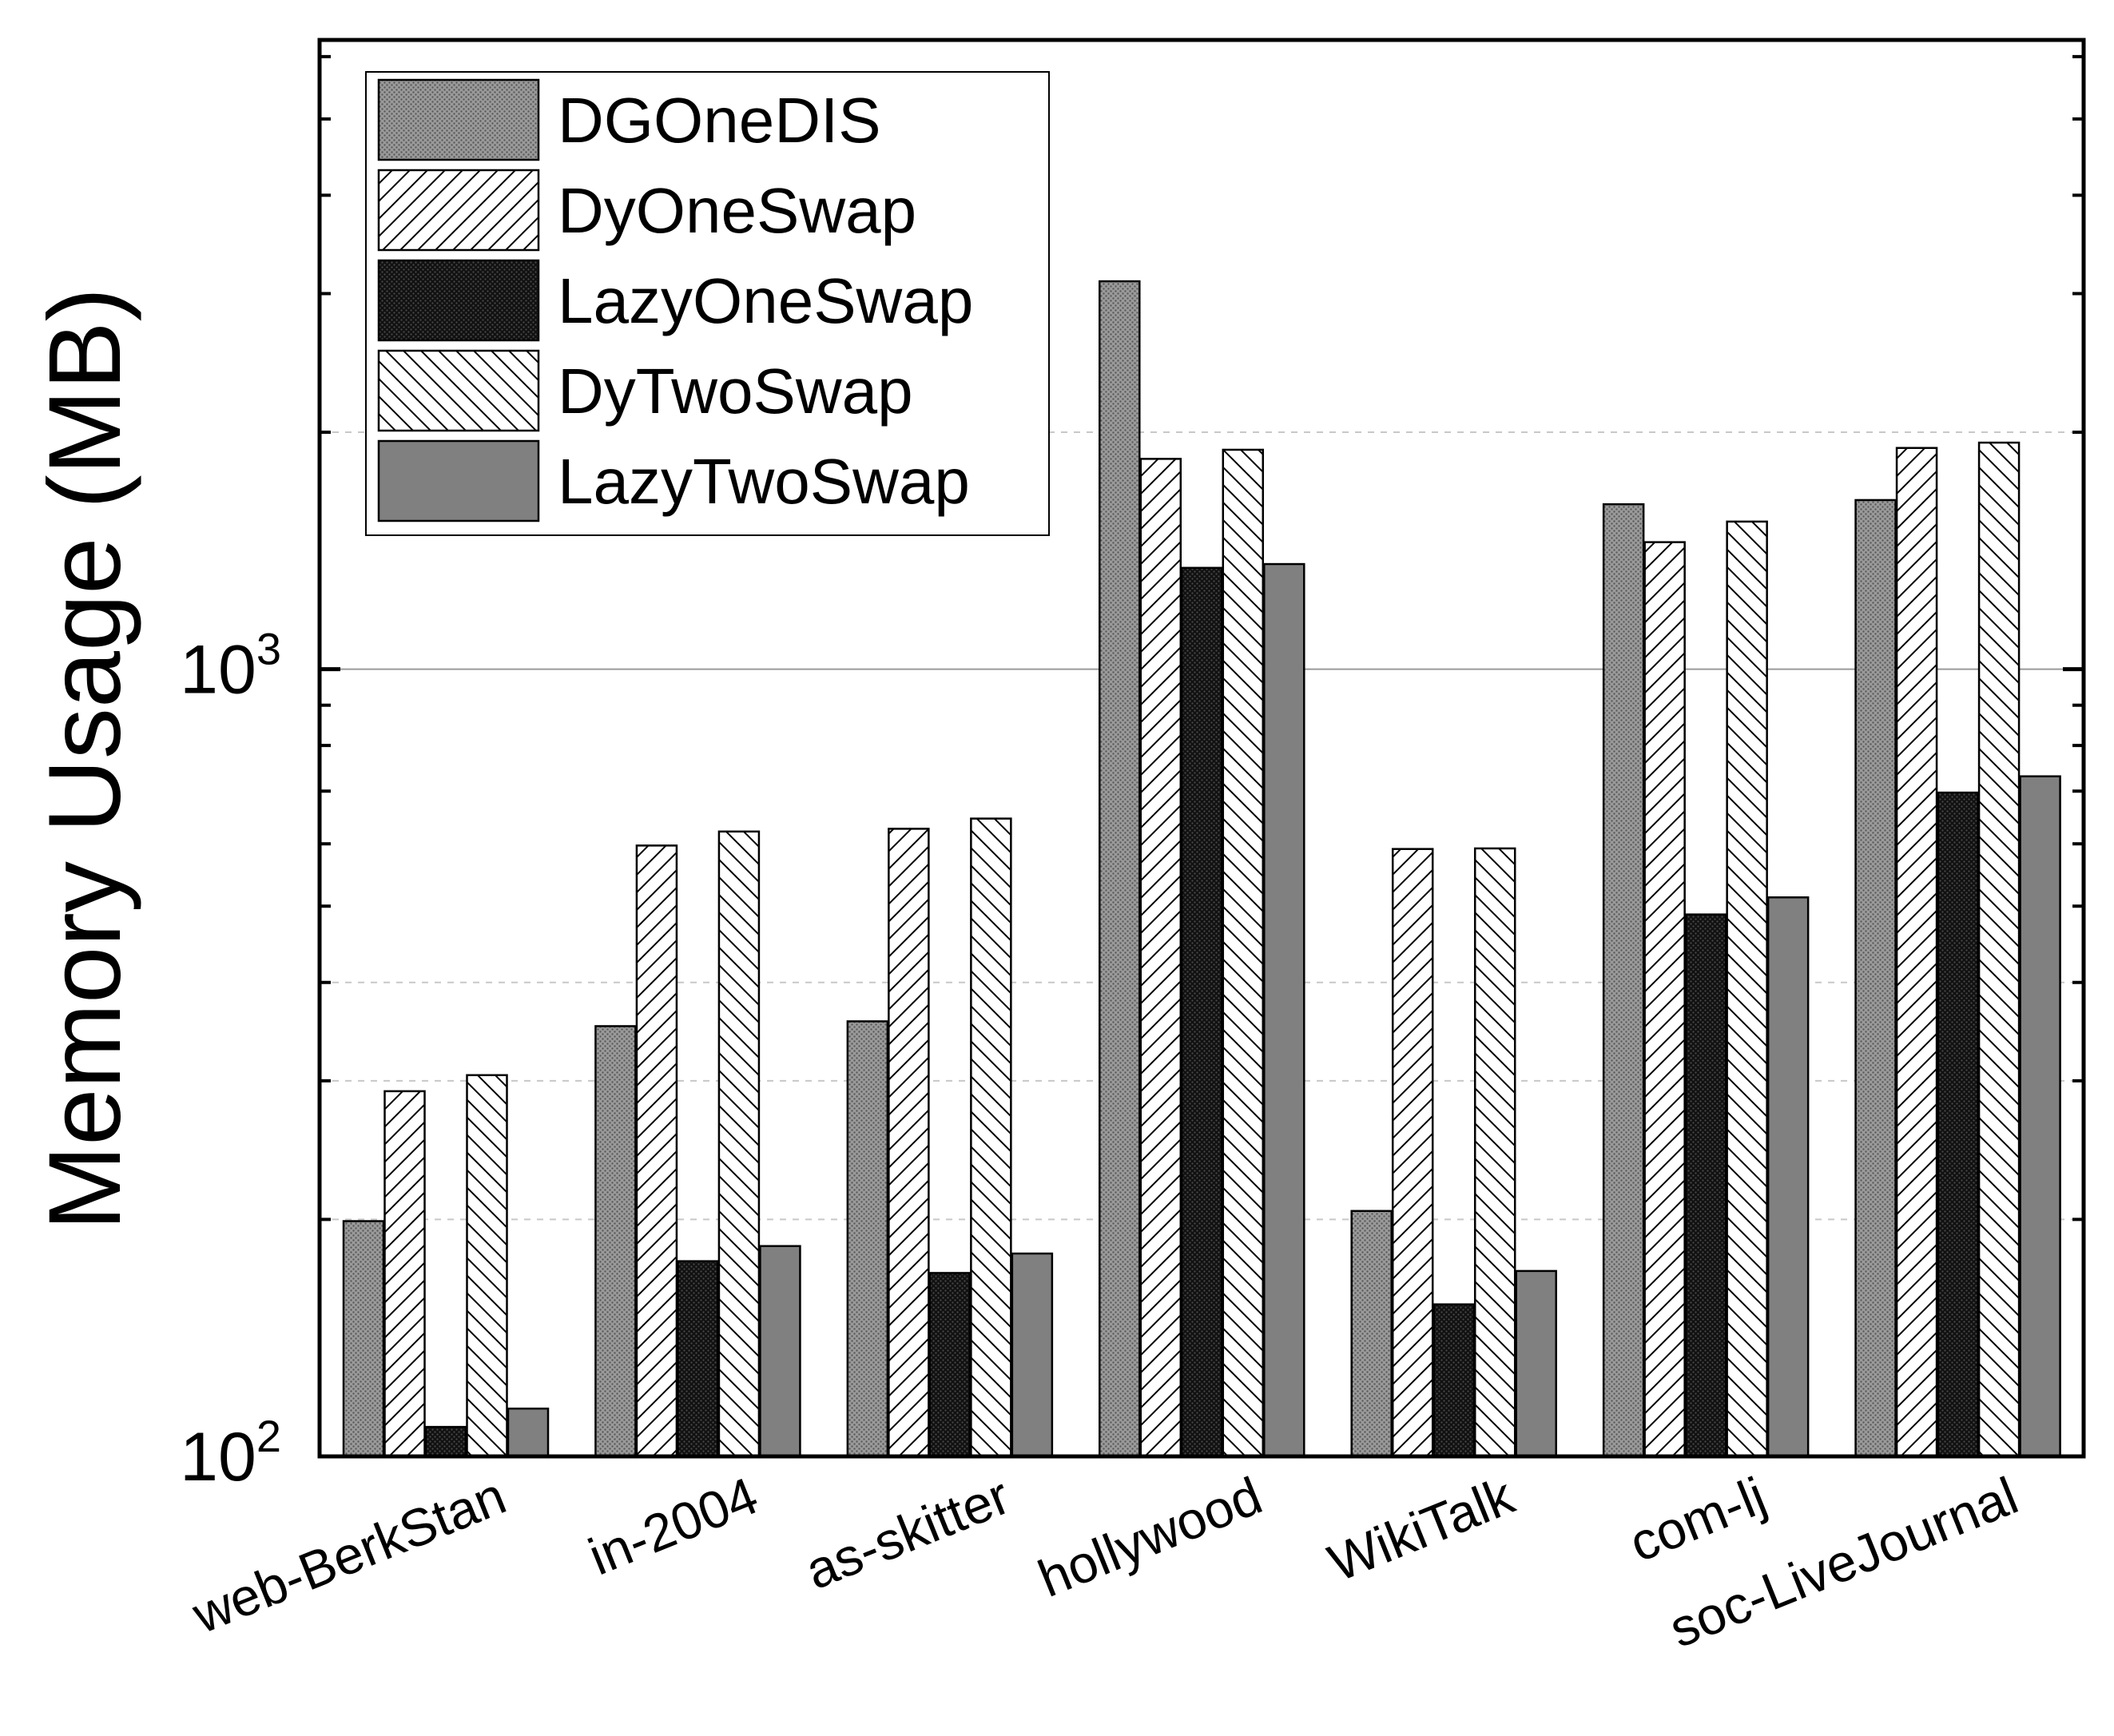 Image resolution: width=2114 pixels, height=1736 pixels. Describe the element at coordinates (739, 1144) in the screenshot. I see `bar-dytwoswap-in-2004` at that location.